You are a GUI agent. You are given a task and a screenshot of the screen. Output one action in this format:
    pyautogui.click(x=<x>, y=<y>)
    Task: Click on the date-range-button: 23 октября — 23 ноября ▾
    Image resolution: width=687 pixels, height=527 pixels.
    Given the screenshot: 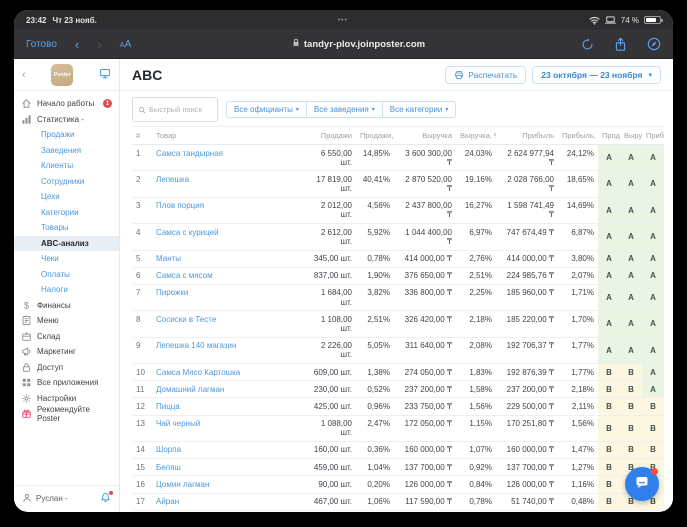 What is the action you would take?
    pyautogui.click(x=596, y=75)
    